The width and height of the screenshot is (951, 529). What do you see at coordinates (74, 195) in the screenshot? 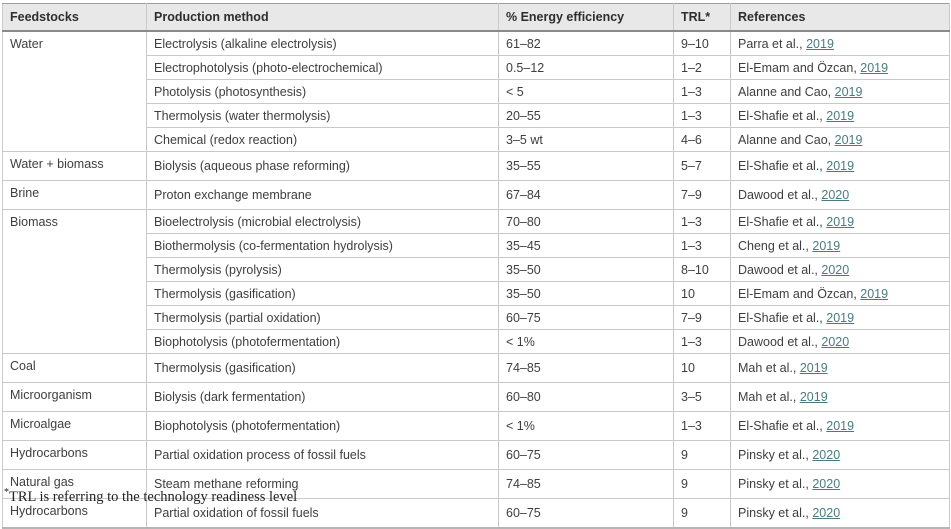
I see `feedstock-cell: Brine` at bounding box center [74, 195].